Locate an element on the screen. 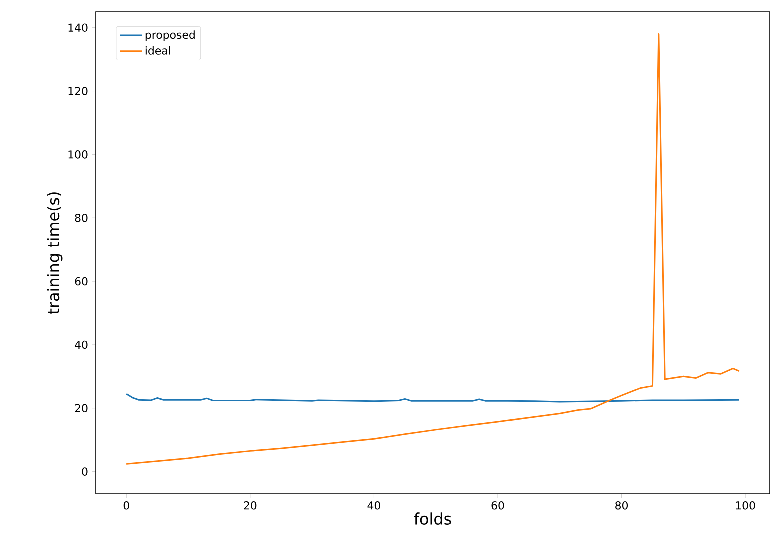  x-tick-label: 80 is located at coordinates (622, 506).